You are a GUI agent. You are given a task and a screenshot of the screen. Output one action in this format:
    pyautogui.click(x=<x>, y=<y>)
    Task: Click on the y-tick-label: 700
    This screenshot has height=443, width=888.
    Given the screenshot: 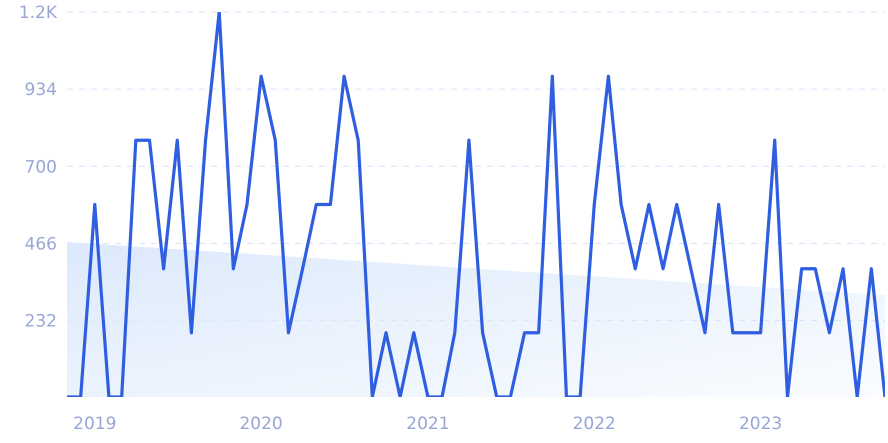 What is the action you would take?
    pyautogui.click(x=40, y=167)
    